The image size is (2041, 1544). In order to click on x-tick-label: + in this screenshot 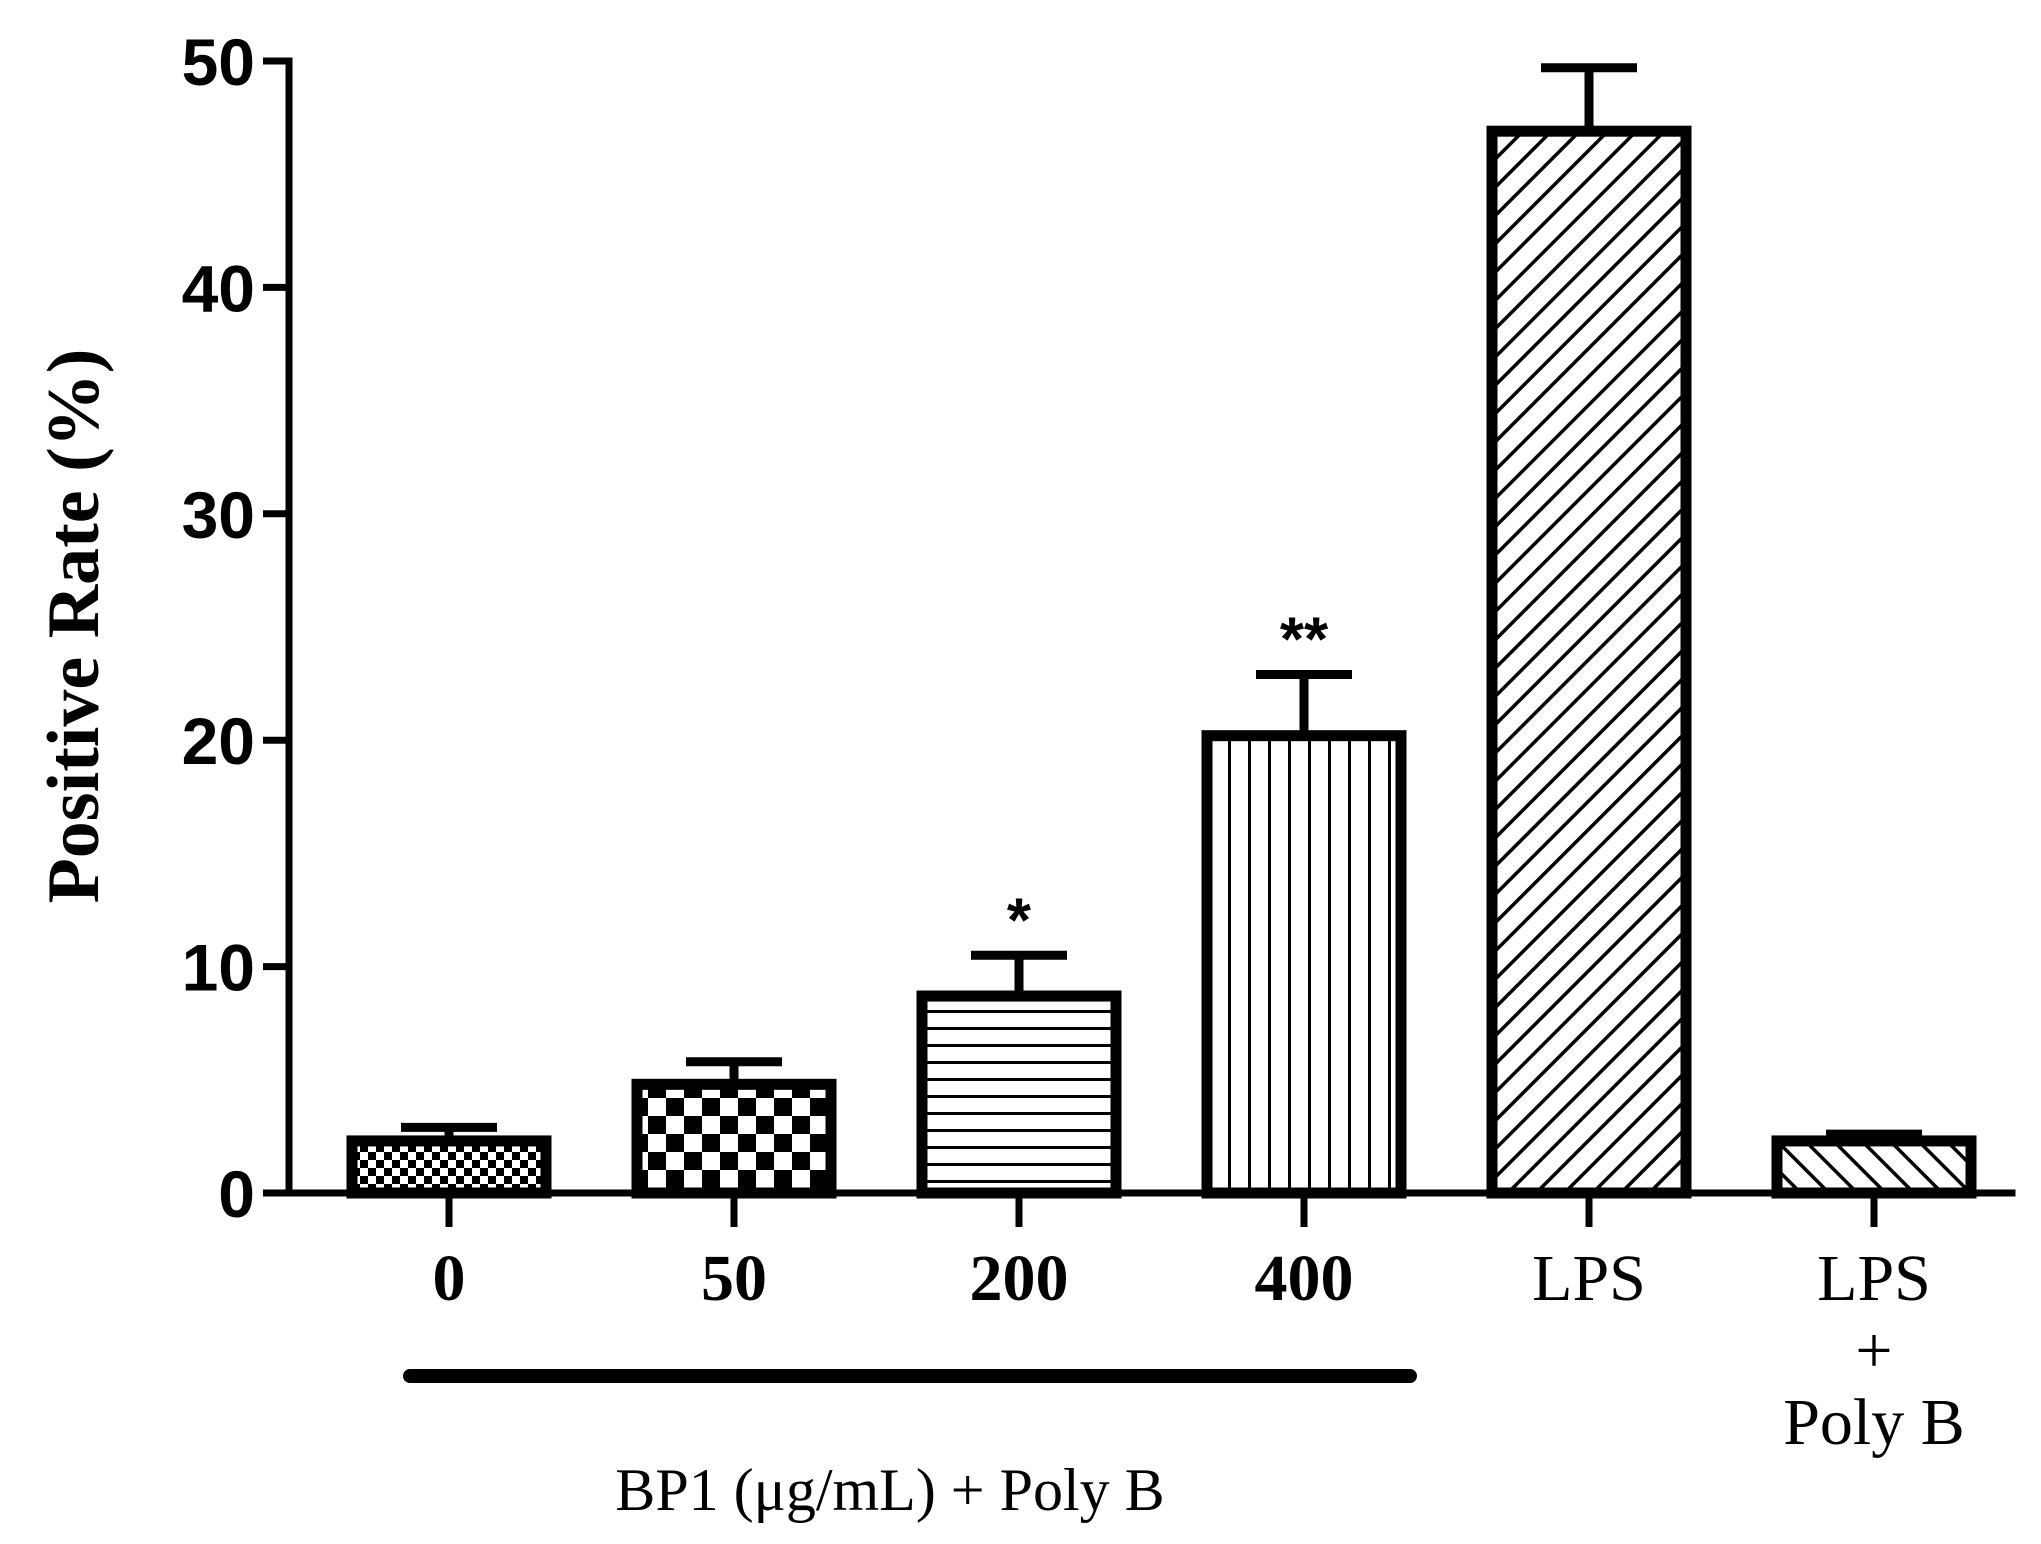, I will do `click(1873, 1350)`.